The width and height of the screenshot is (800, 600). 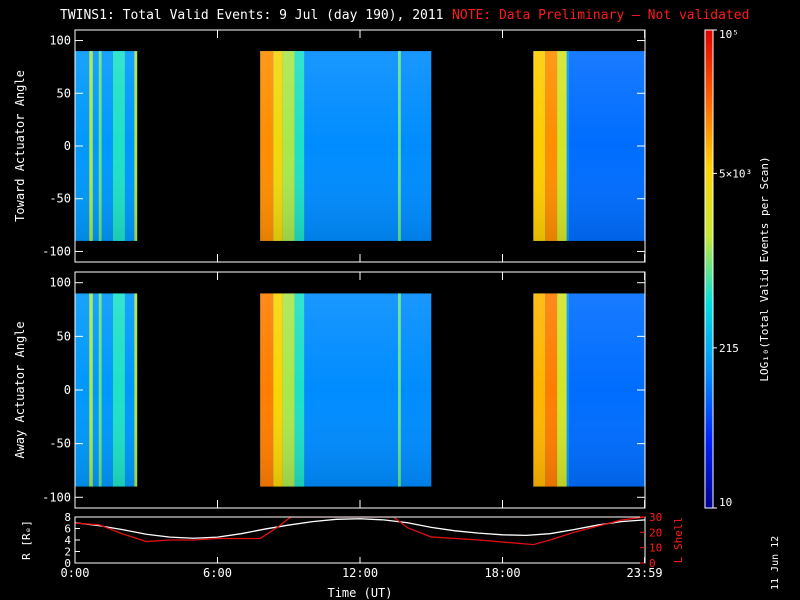 I want to click on lshell-line, so click(x=360, y=531).